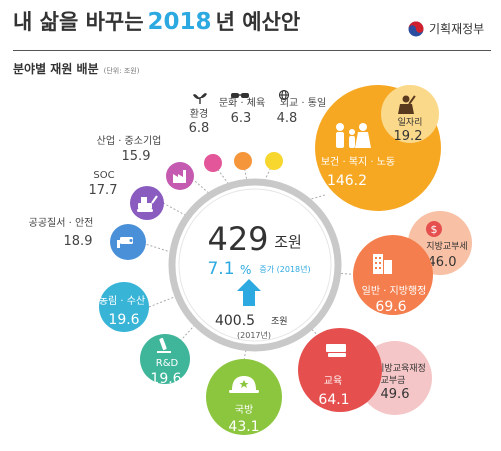  What do you see at coordinates (347, 181) in the screenshot?
I see `welfare-value: 146.2` at bounding box center [347, 181].